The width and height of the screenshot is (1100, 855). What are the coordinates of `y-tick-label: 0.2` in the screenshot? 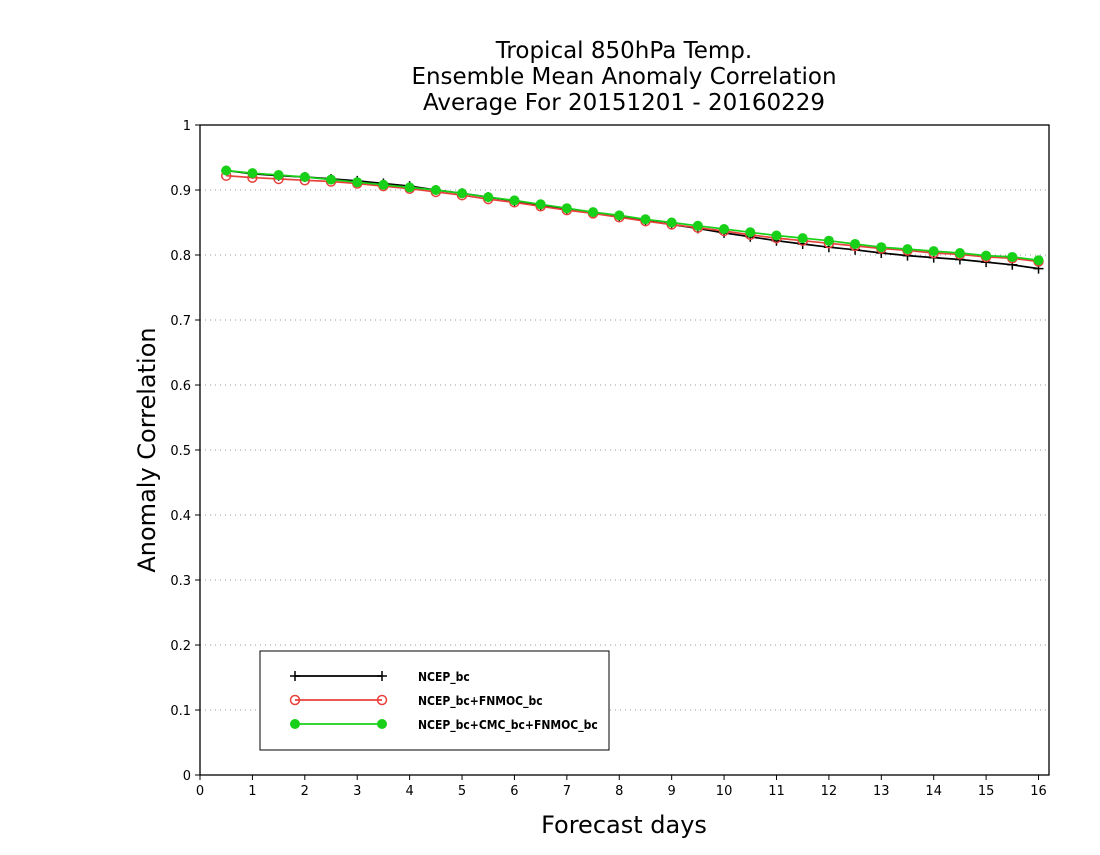 It's located at (180, 646).